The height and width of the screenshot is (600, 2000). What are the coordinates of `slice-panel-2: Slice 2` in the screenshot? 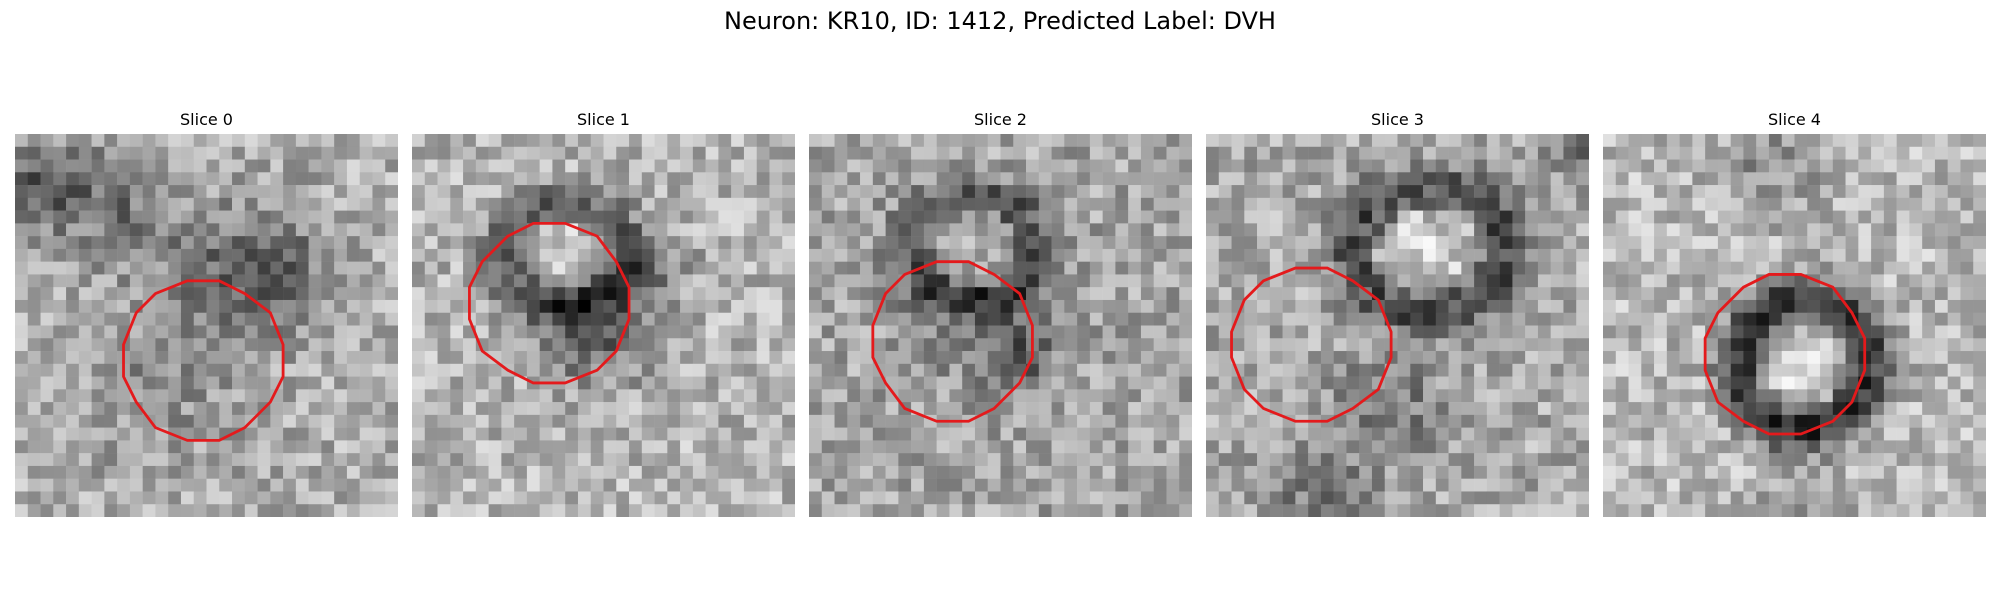 It's located at (1000, 312).